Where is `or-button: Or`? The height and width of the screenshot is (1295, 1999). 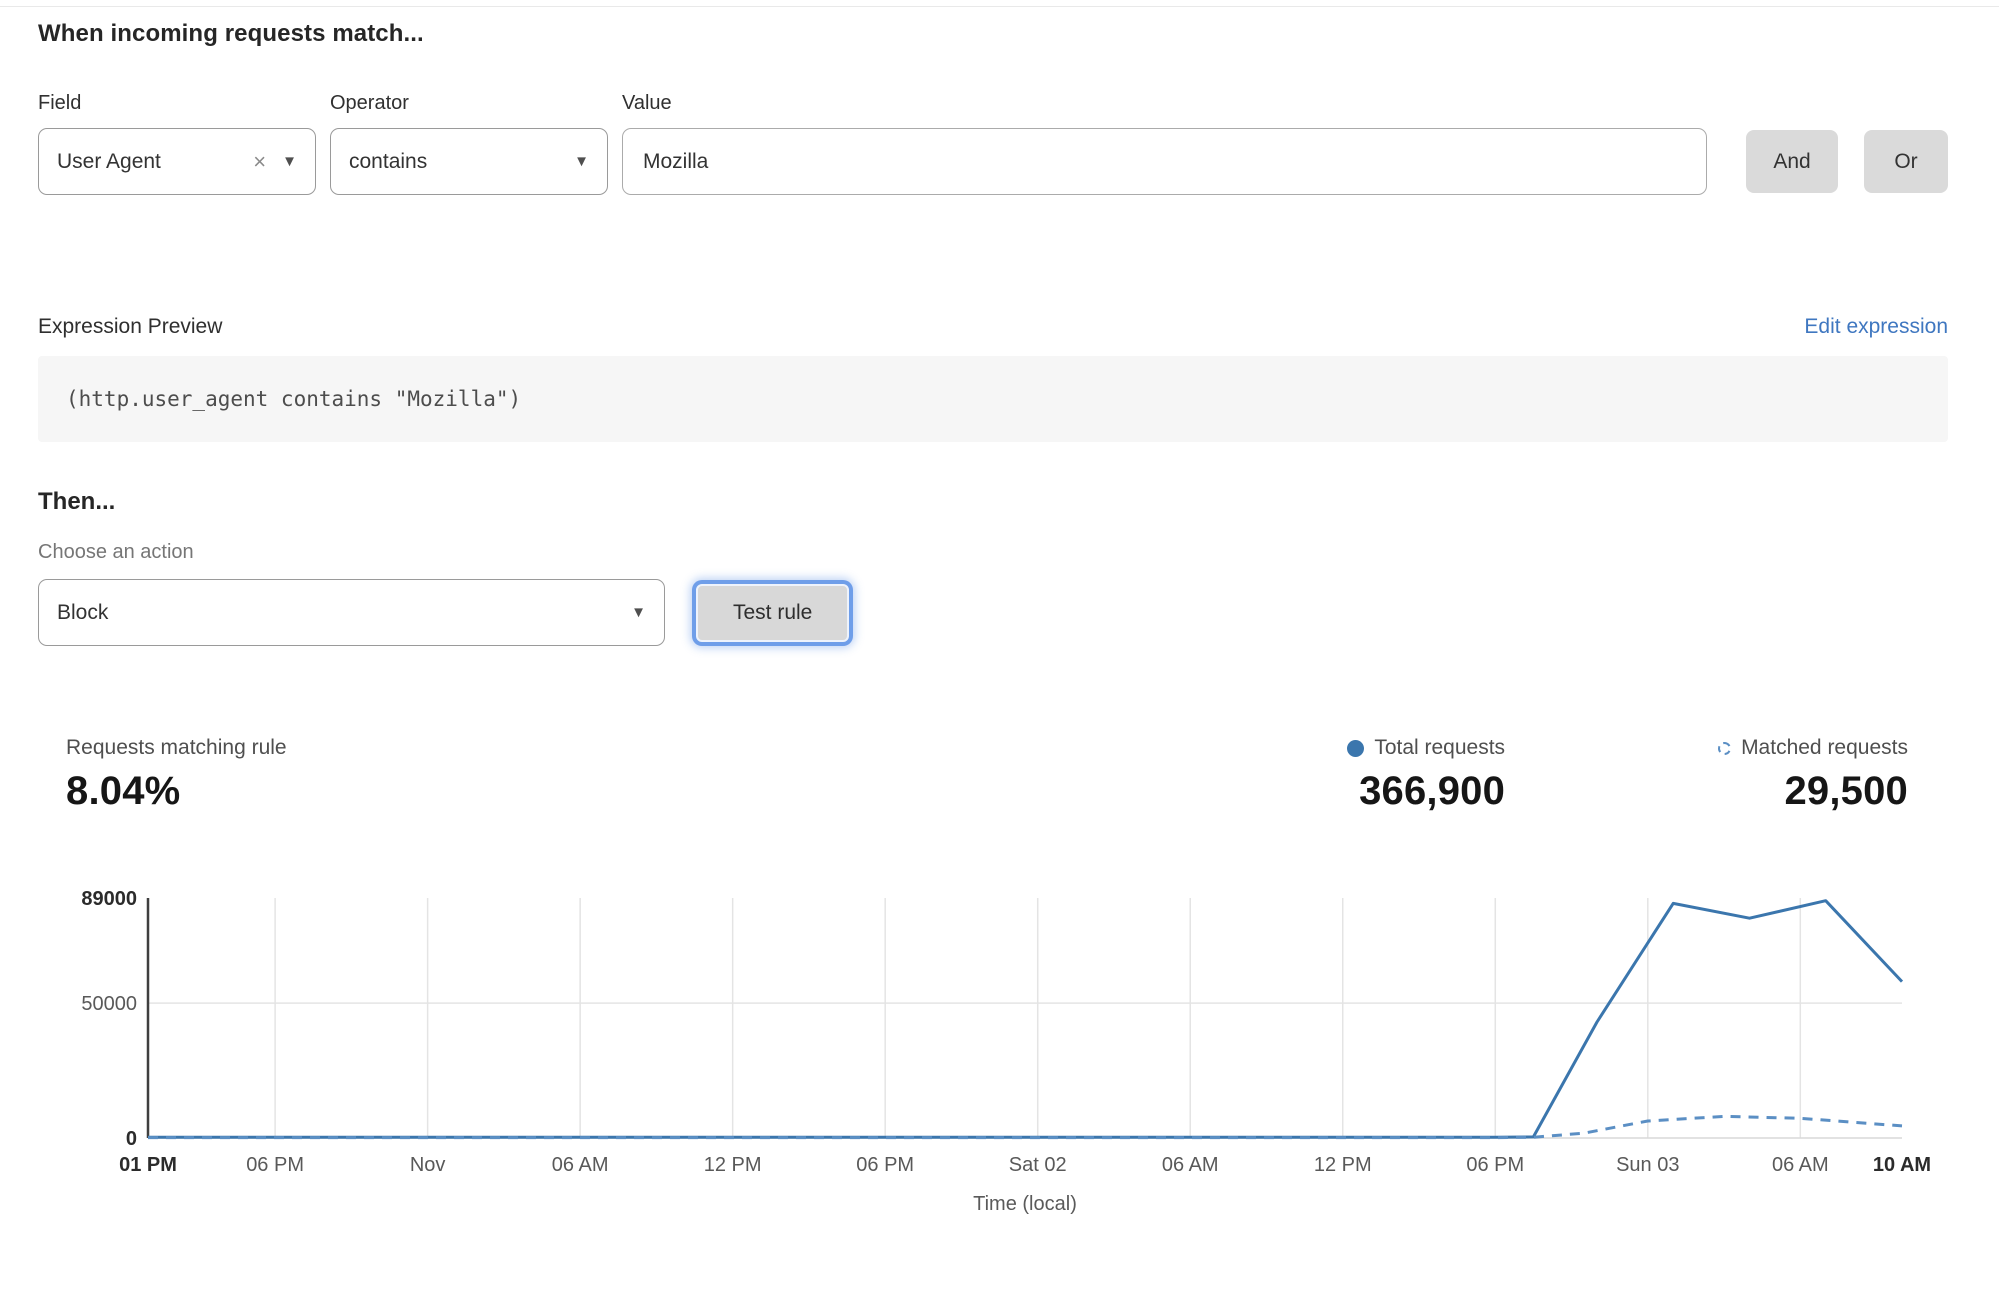
or-button: Or is located at coordinates (1906, 161).